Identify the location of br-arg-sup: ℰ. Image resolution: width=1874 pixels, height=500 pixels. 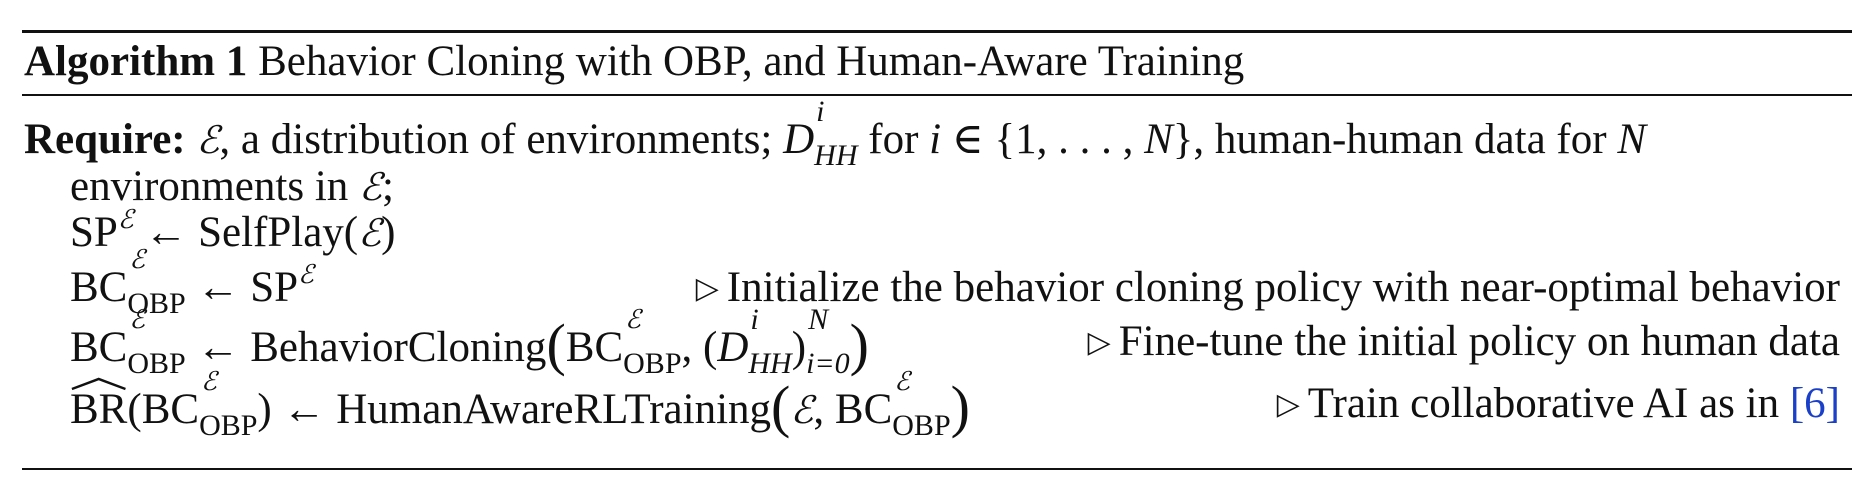
(209, 382).